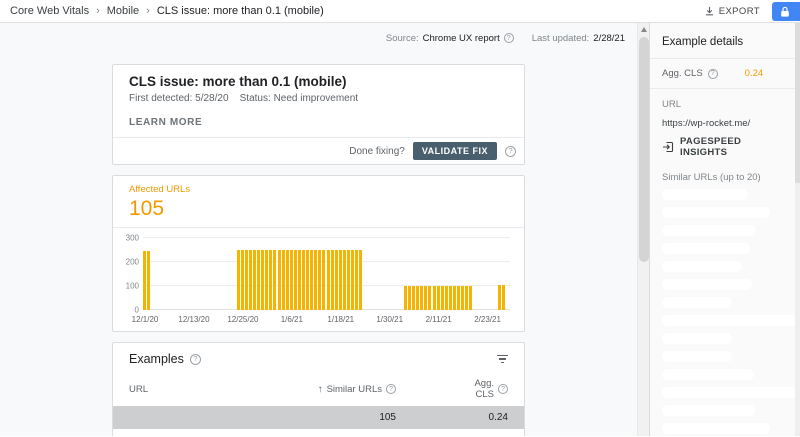 The height and width of the screenshot is (437, 800). Describe the element at coordinates (318, 201) in the screenshot. I see `affected-urls-metric-tab: Affected URLs 105` at that location.